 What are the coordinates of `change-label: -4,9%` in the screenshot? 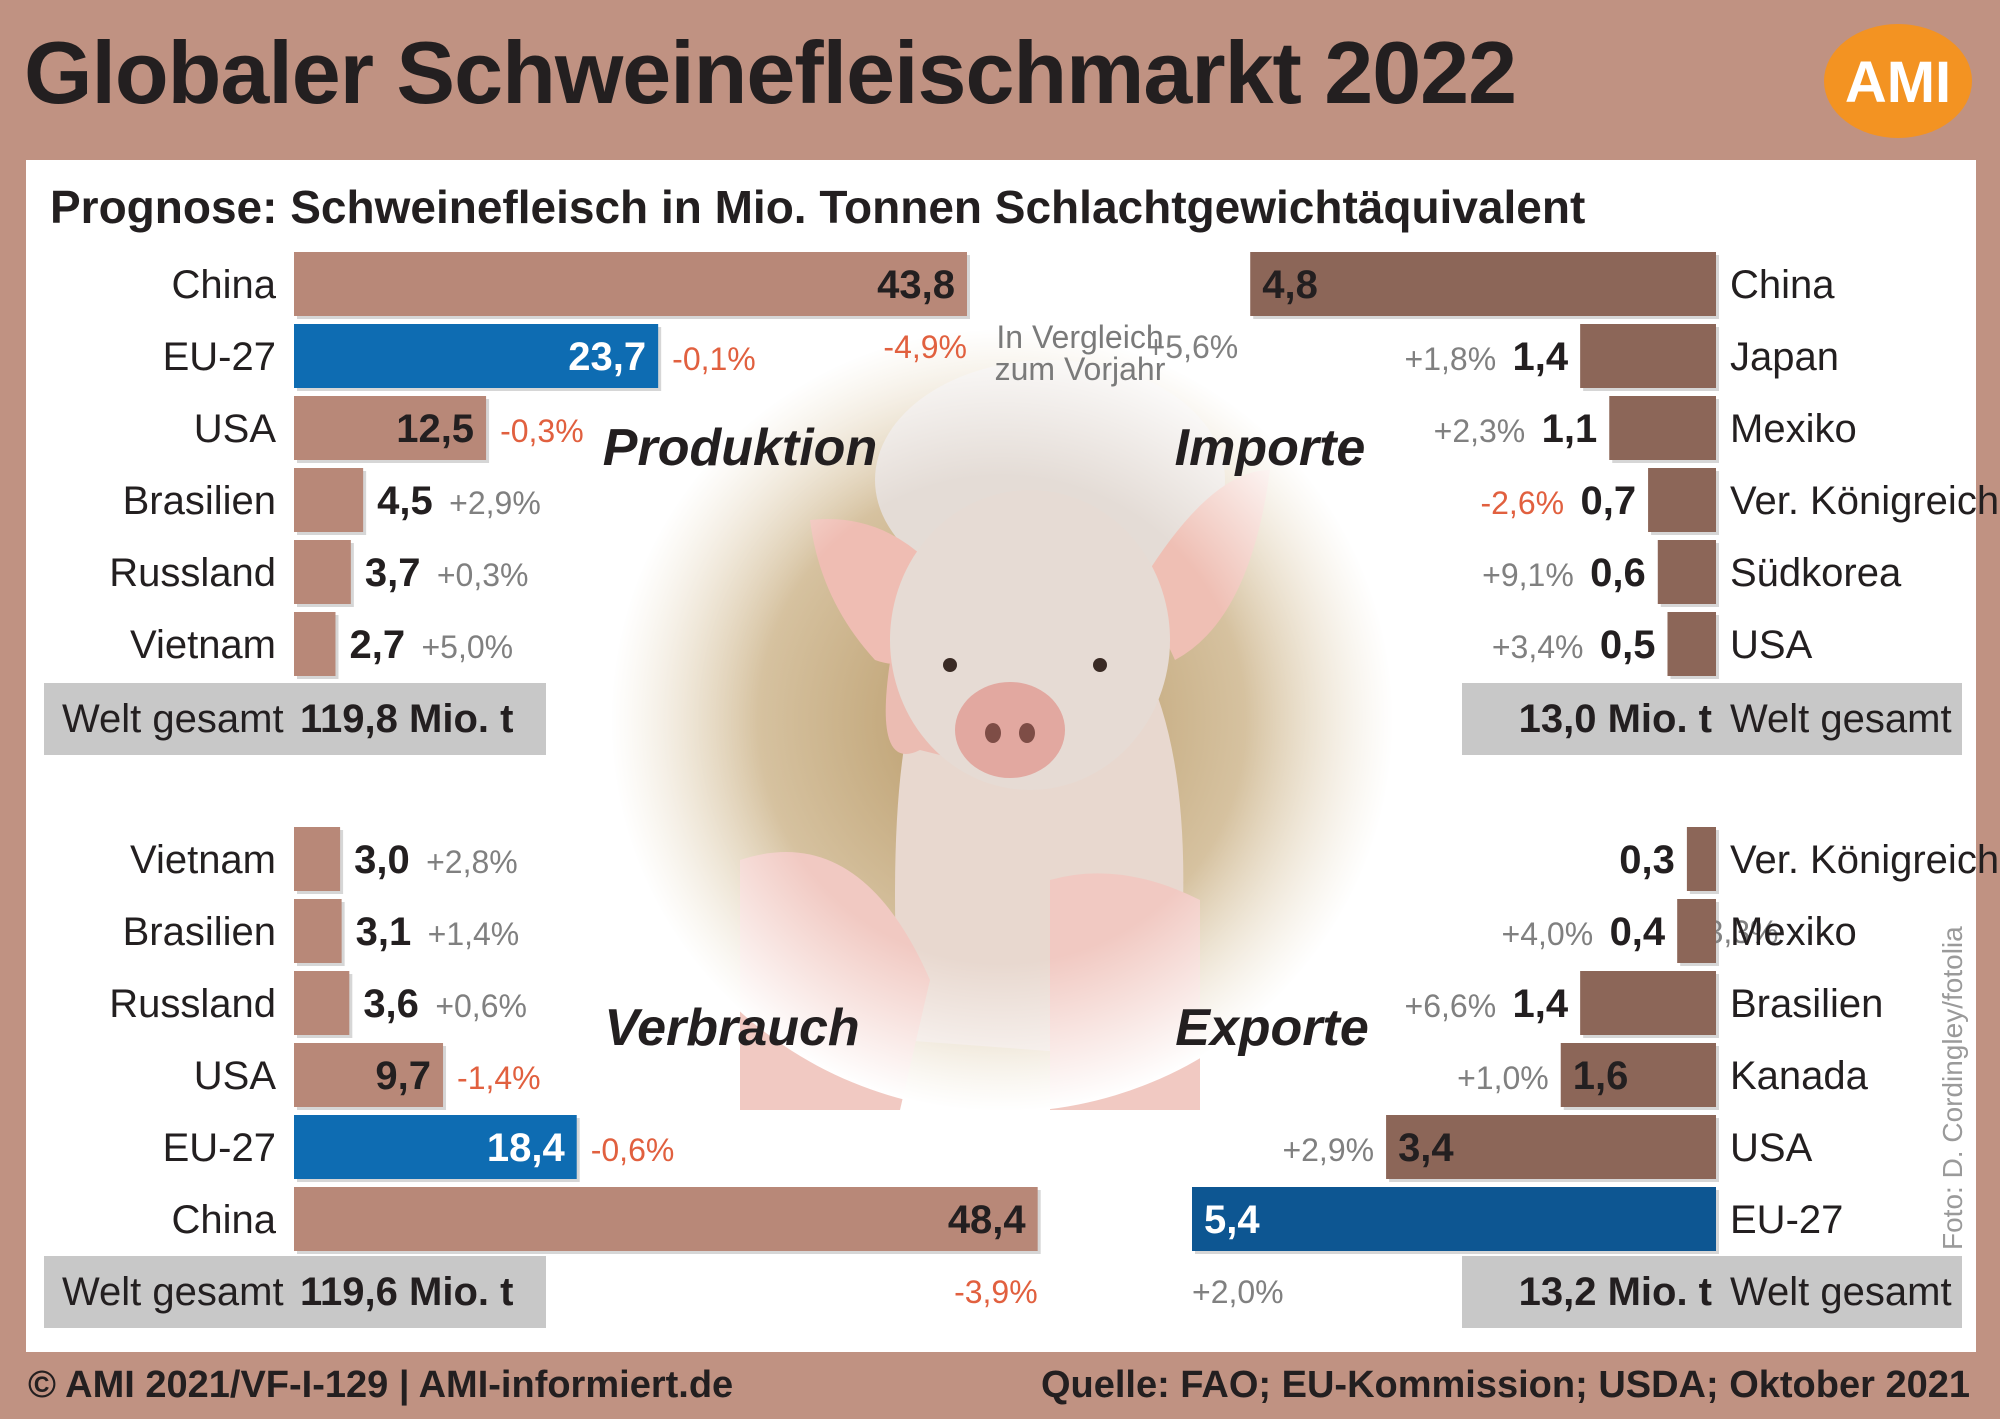 It's located at (925, 347).